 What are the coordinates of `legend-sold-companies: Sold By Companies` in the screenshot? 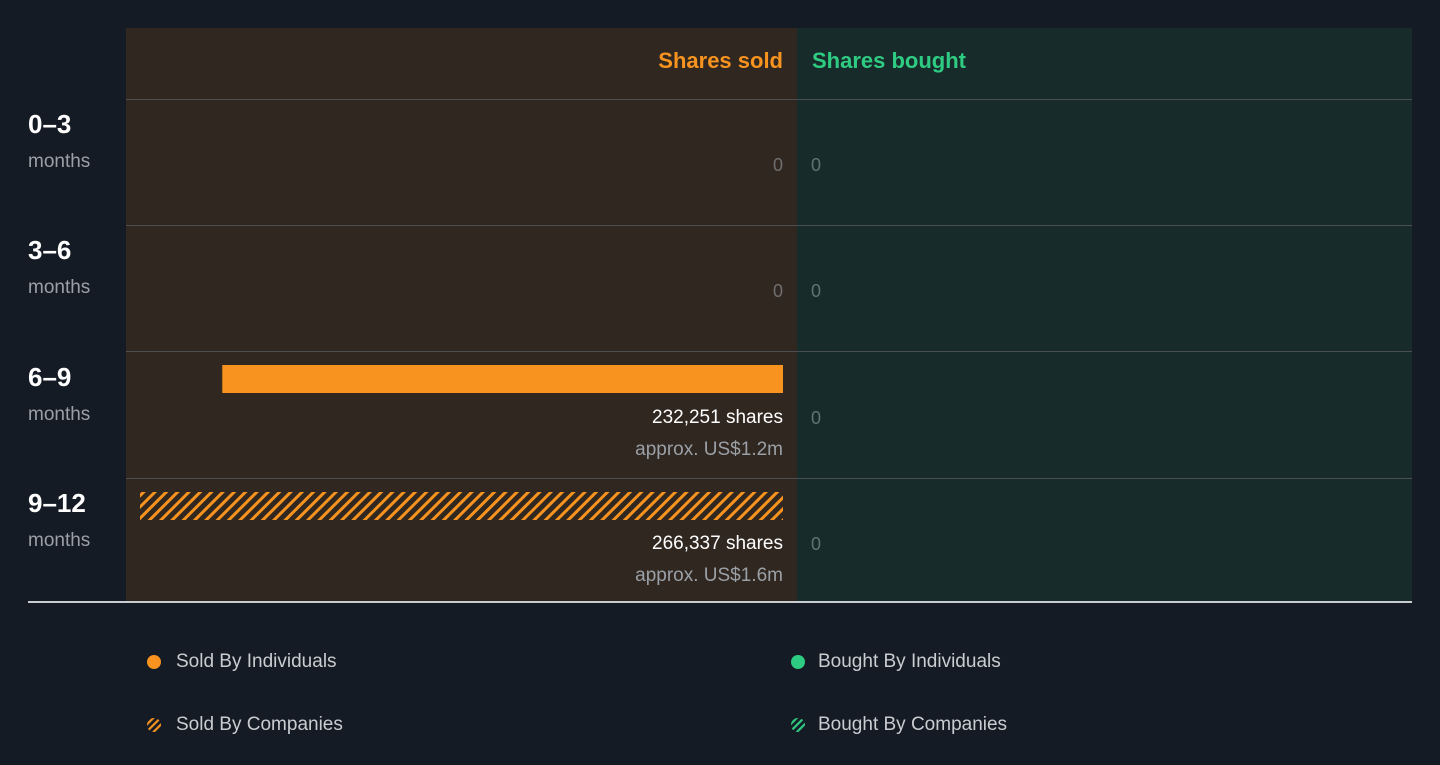 It's located at (259, 725).